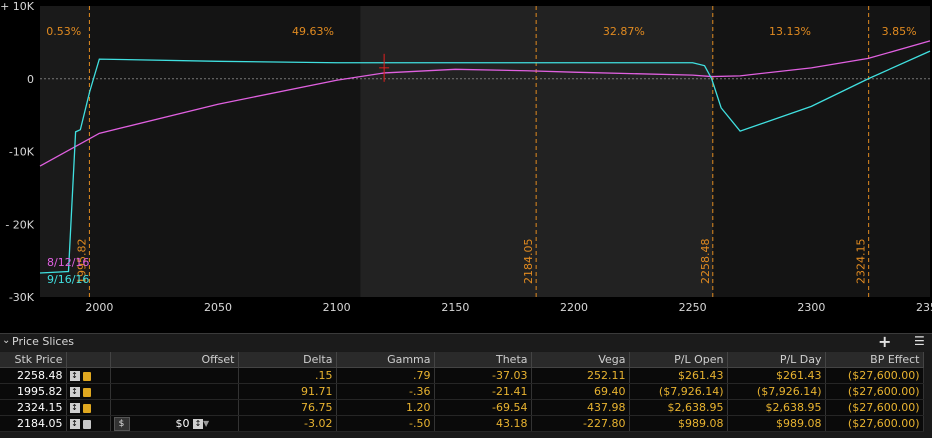 This screenshot has height=438, width=932. What do you see at coordinates (580, 375) in the screenshot?
I see `table-cell: 252.11` at bounding box center [580, 375].